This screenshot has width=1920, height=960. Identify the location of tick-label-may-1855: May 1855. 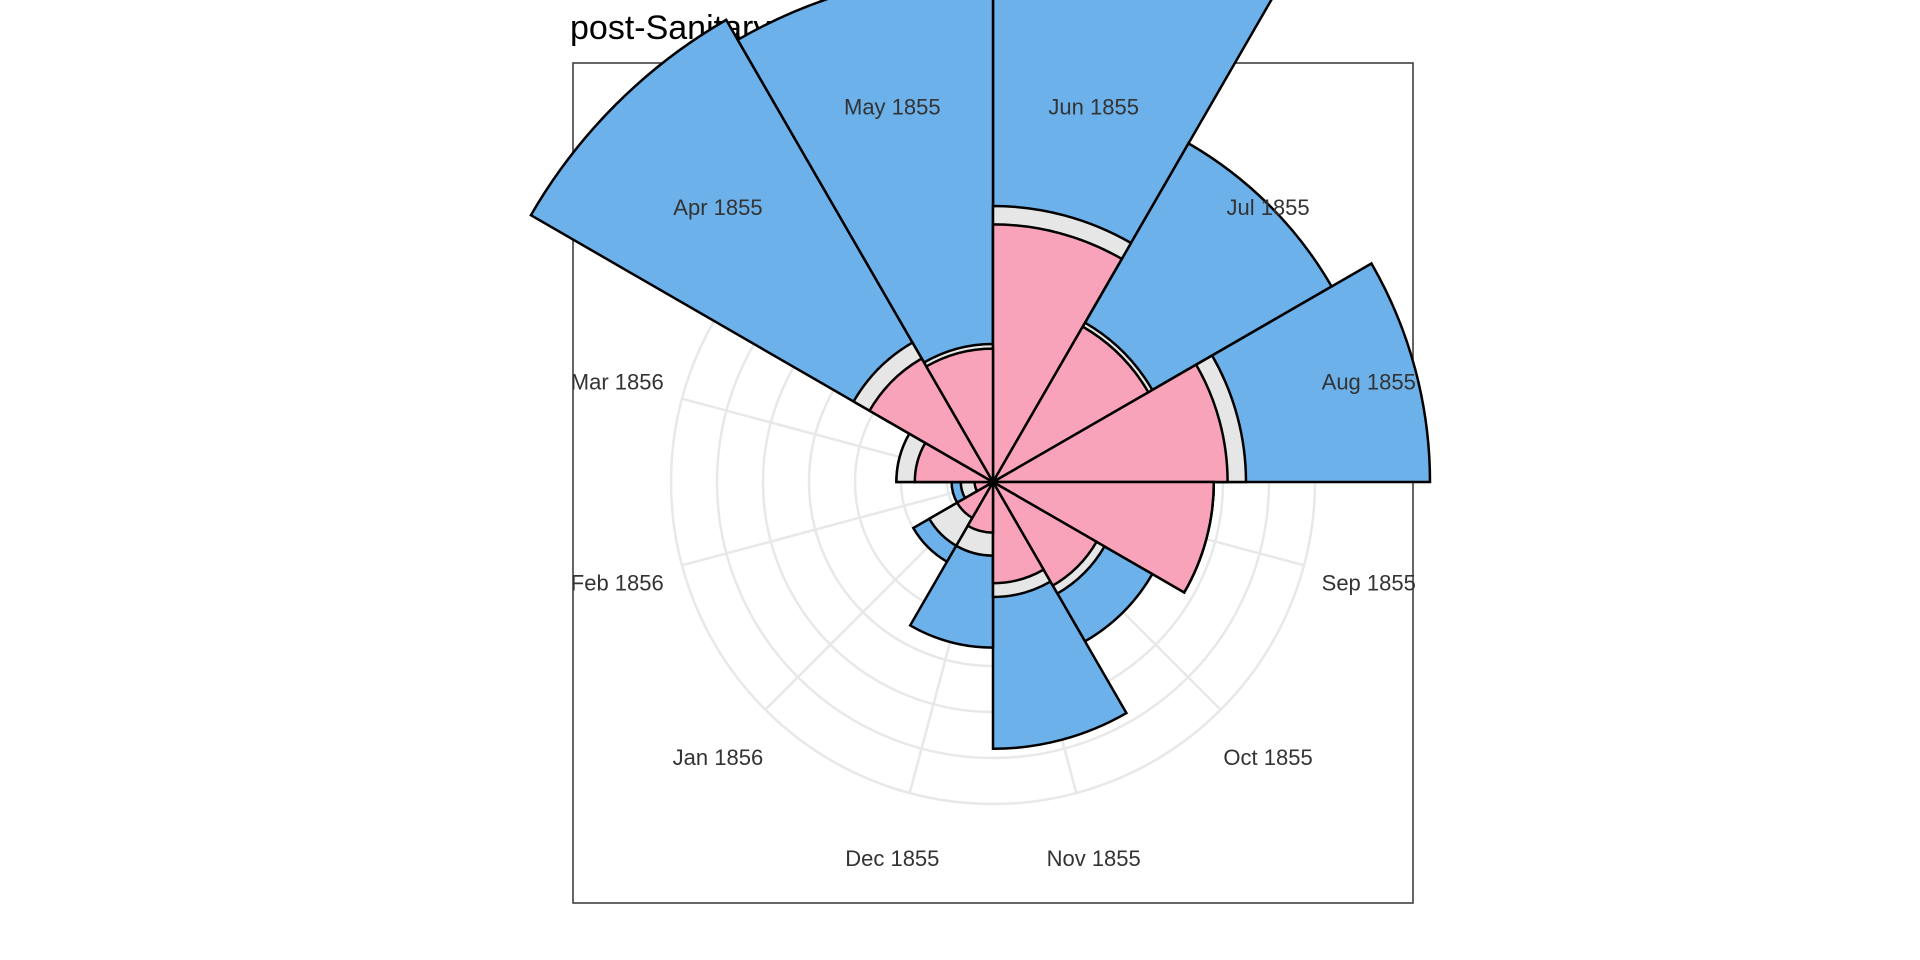
(892, 106).